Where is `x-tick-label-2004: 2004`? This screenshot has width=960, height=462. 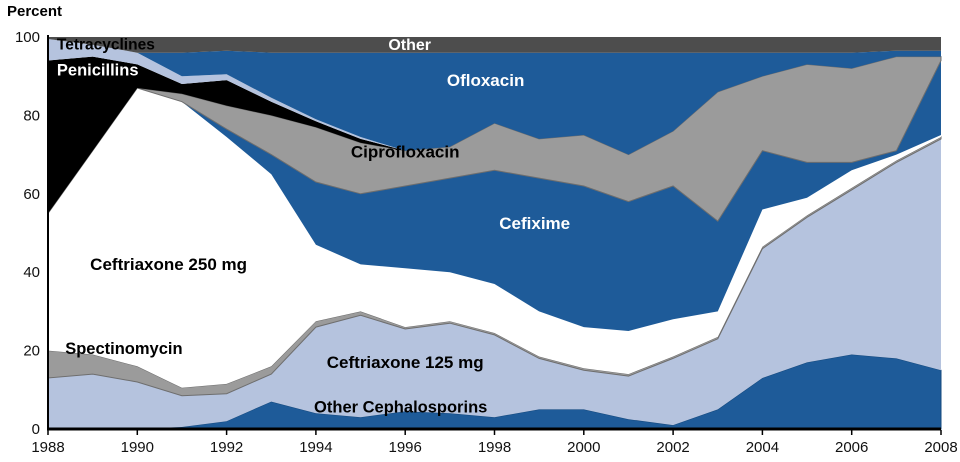 x-tick-label-2004: 2004 is located at coordinates (762, 447).